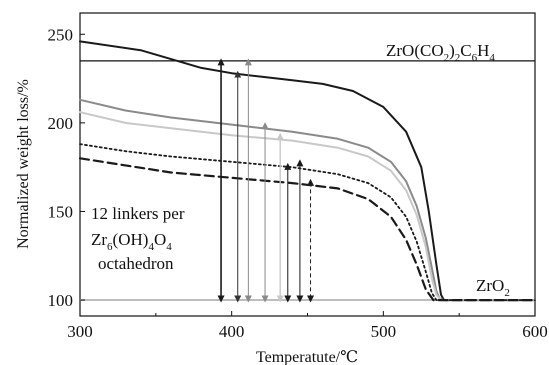 The image size is (549, 365). What do you see at coordinates (493, 287) in the screenshot?
I see `reference-label-zro2: ZrO2` at bounding box center [493, 287].